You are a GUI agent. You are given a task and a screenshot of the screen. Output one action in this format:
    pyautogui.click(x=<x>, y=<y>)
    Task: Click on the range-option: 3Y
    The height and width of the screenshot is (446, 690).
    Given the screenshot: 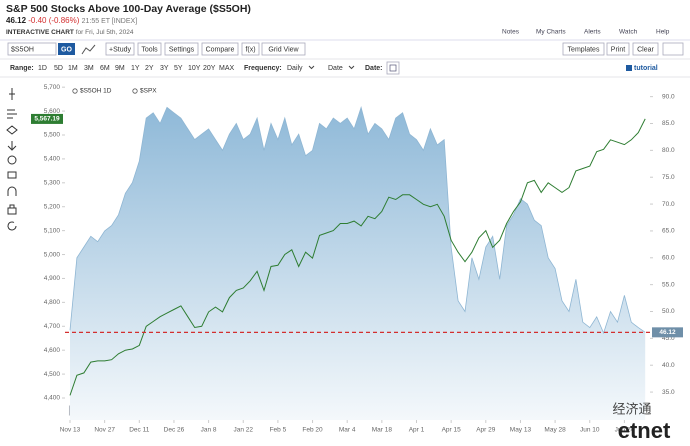 What is the action you would take?
    pyautogui.click(x=164, y=68)
    